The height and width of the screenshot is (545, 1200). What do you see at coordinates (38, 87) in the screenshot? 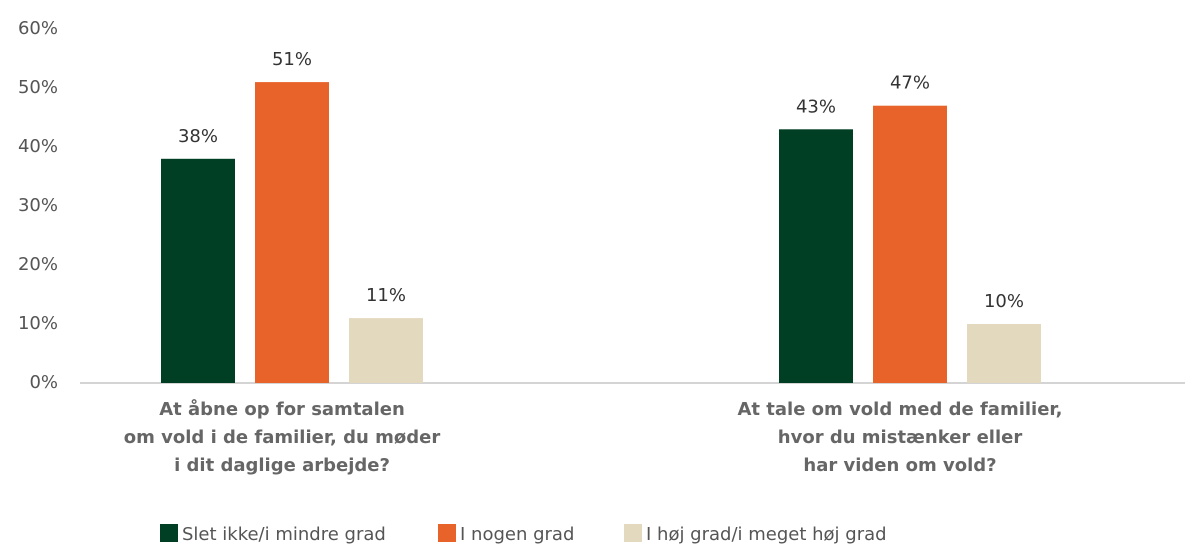
I see `y-tick-label: 50%` at bounding box center [38, 87].